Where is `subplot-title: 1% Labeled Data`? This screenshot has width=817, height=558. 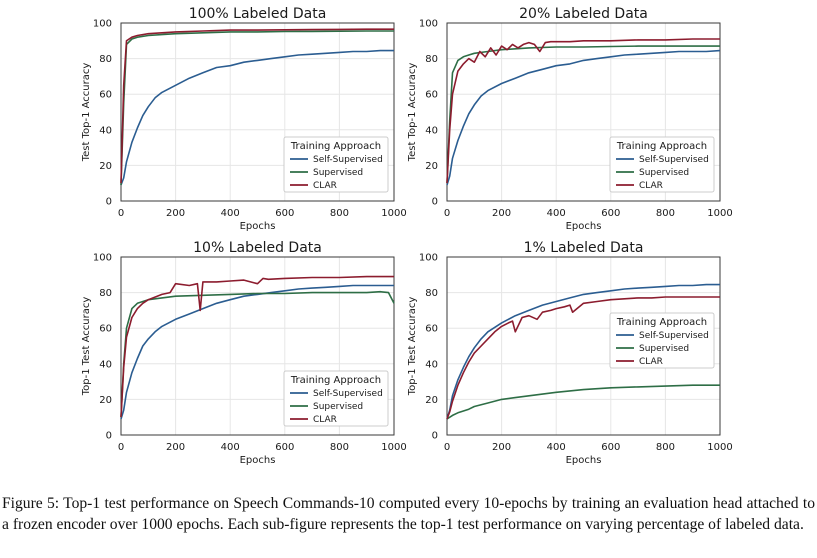 subplot-title: 1% Labeled Data is located at coordinates (584, 248).